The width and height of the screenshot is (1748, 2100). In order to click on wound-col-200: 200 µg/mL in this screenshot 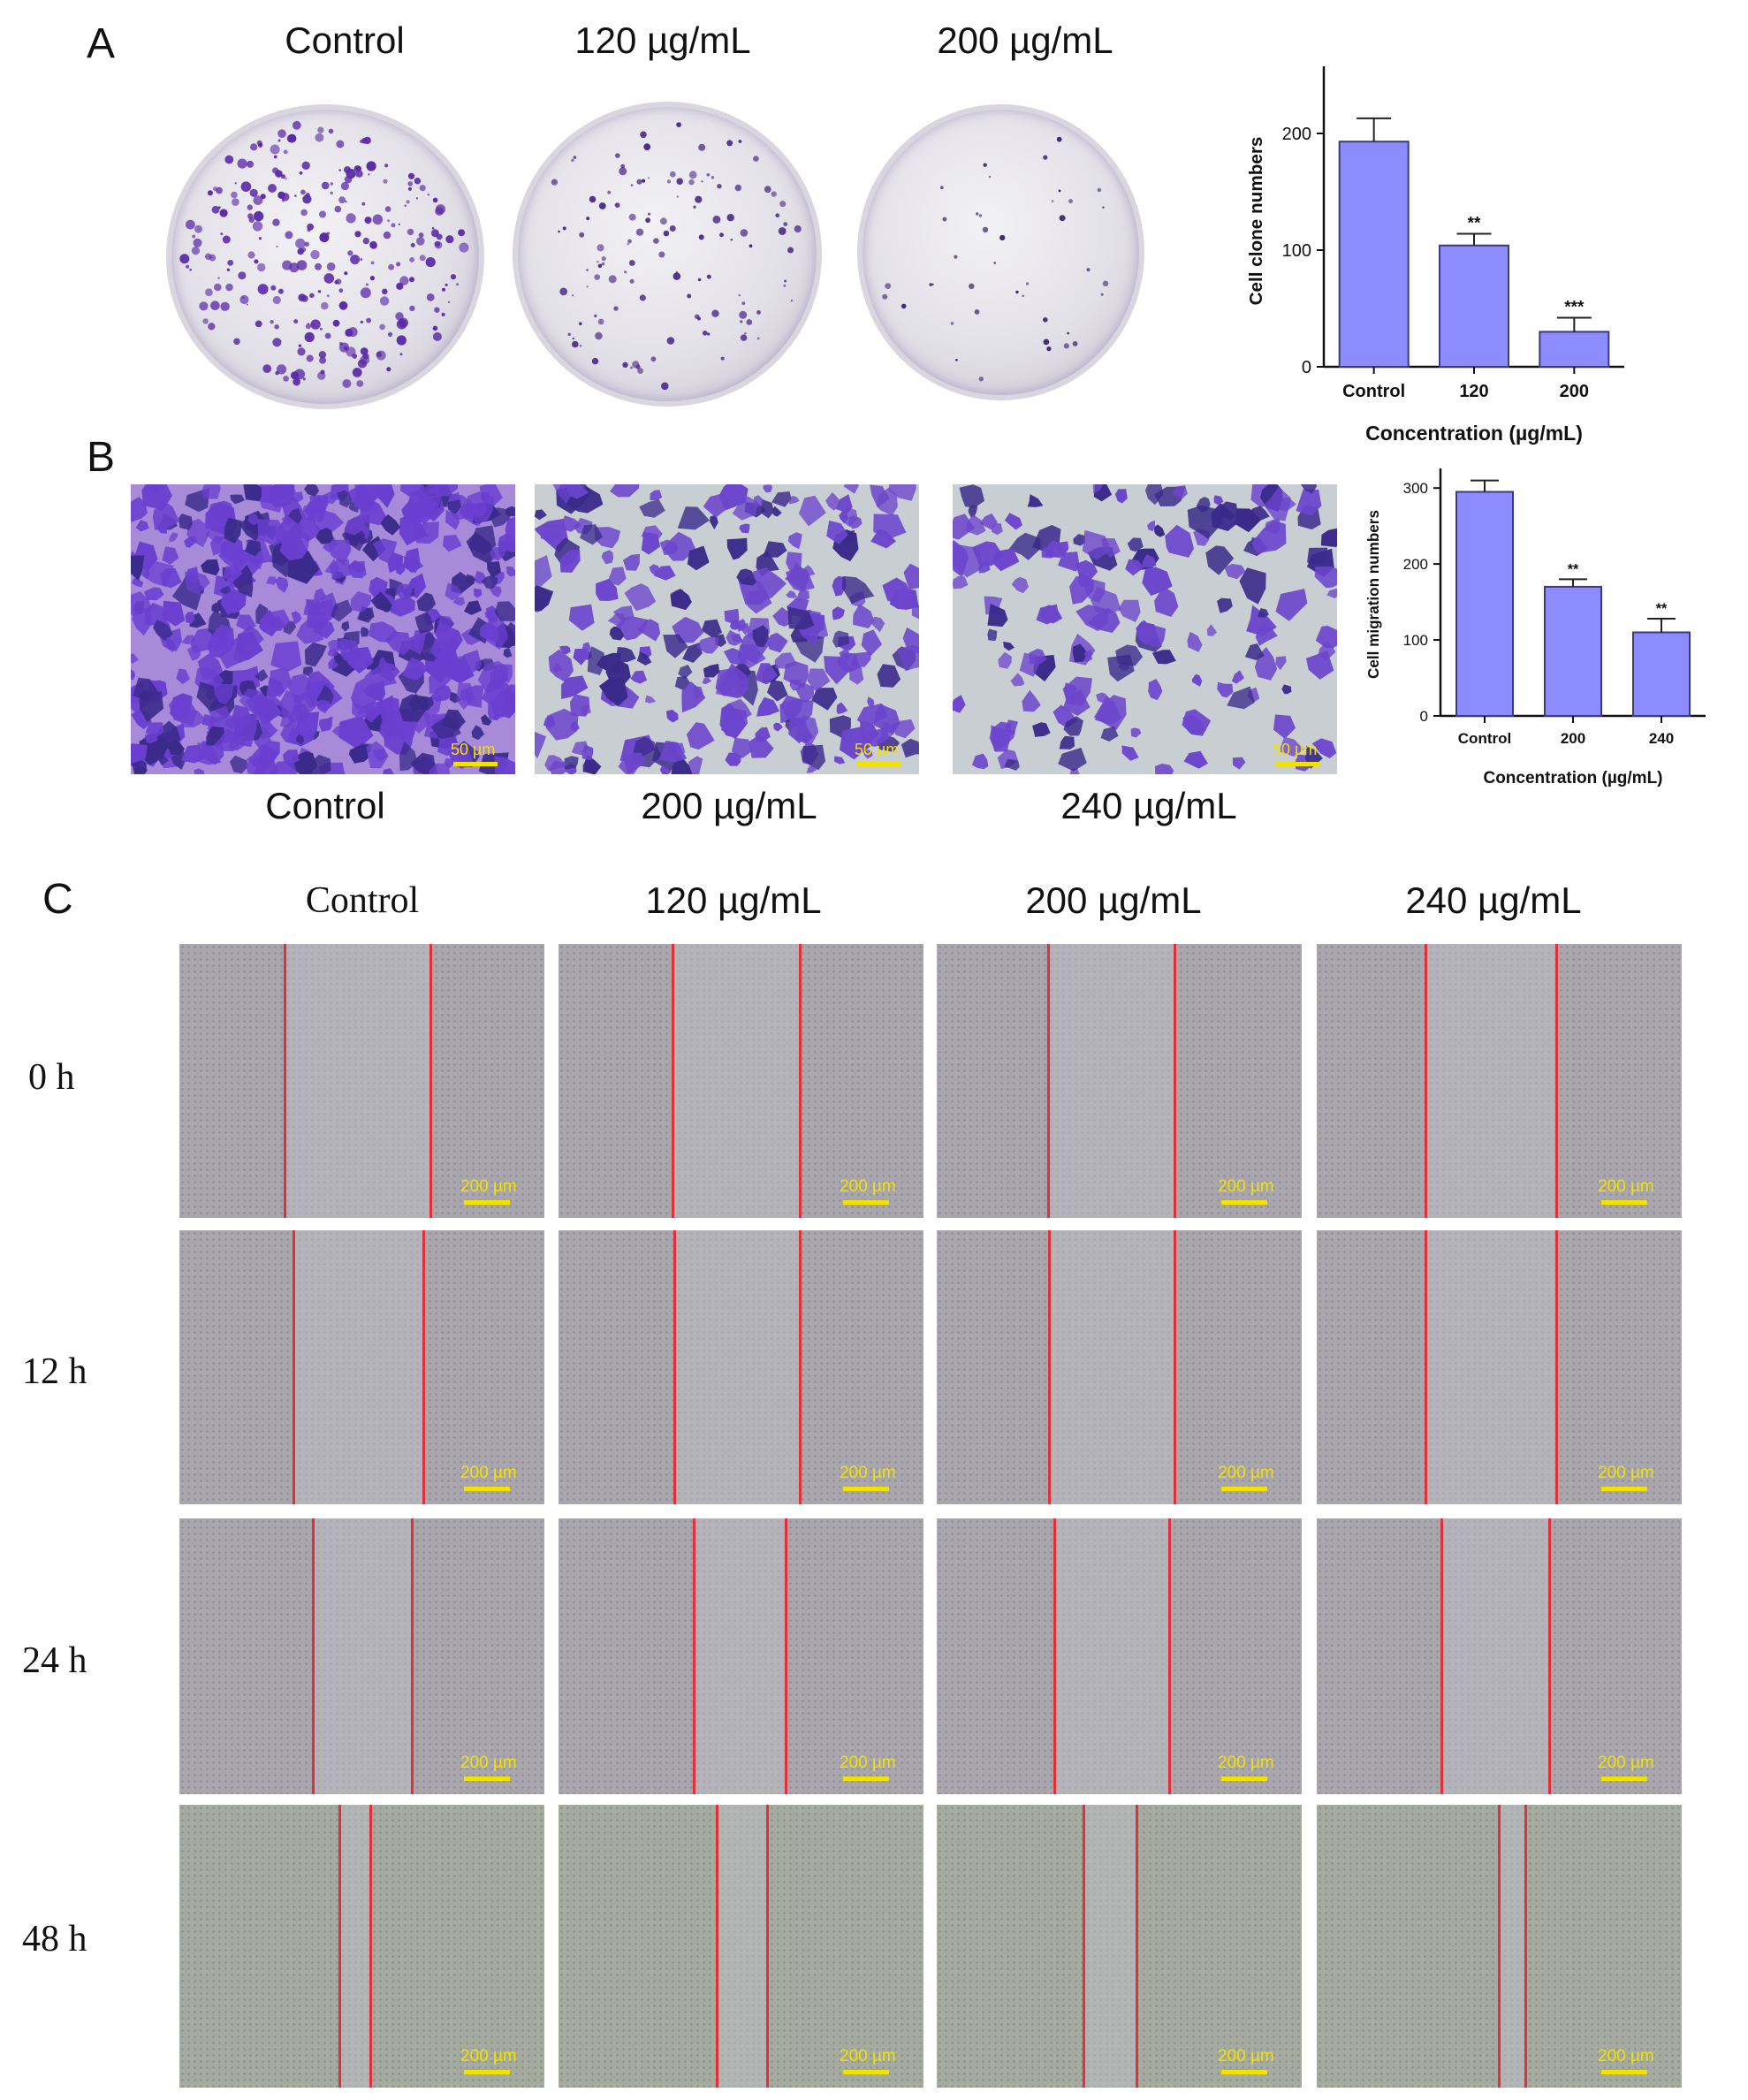, I will do `click(1113, 900)`.